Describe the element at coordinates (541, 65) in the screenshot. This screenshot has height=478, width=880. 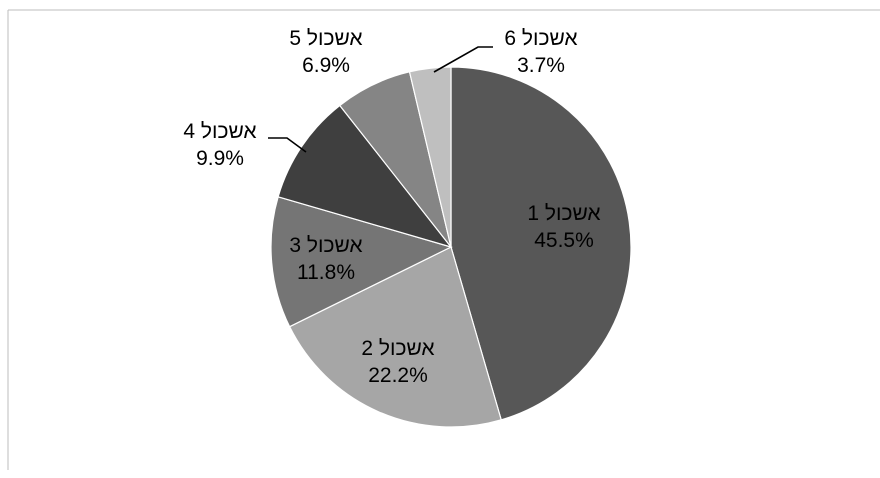
I see `slice-percent-label-6: 3.7%` at that location.